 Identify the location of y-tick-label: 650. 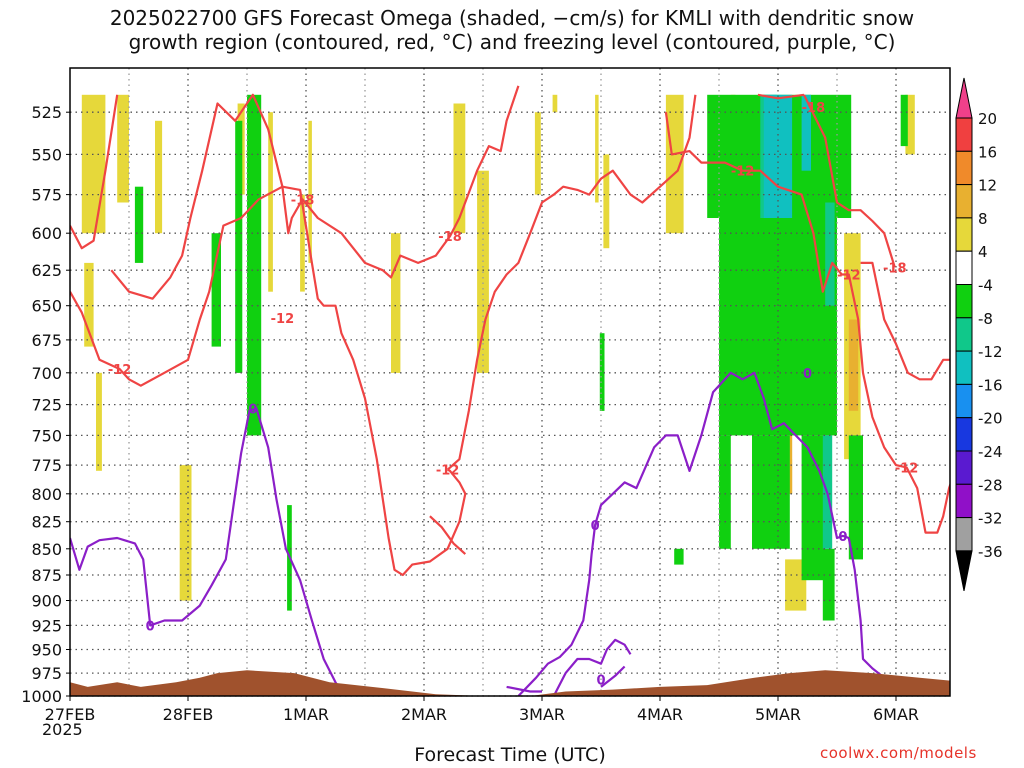
(46, 306).